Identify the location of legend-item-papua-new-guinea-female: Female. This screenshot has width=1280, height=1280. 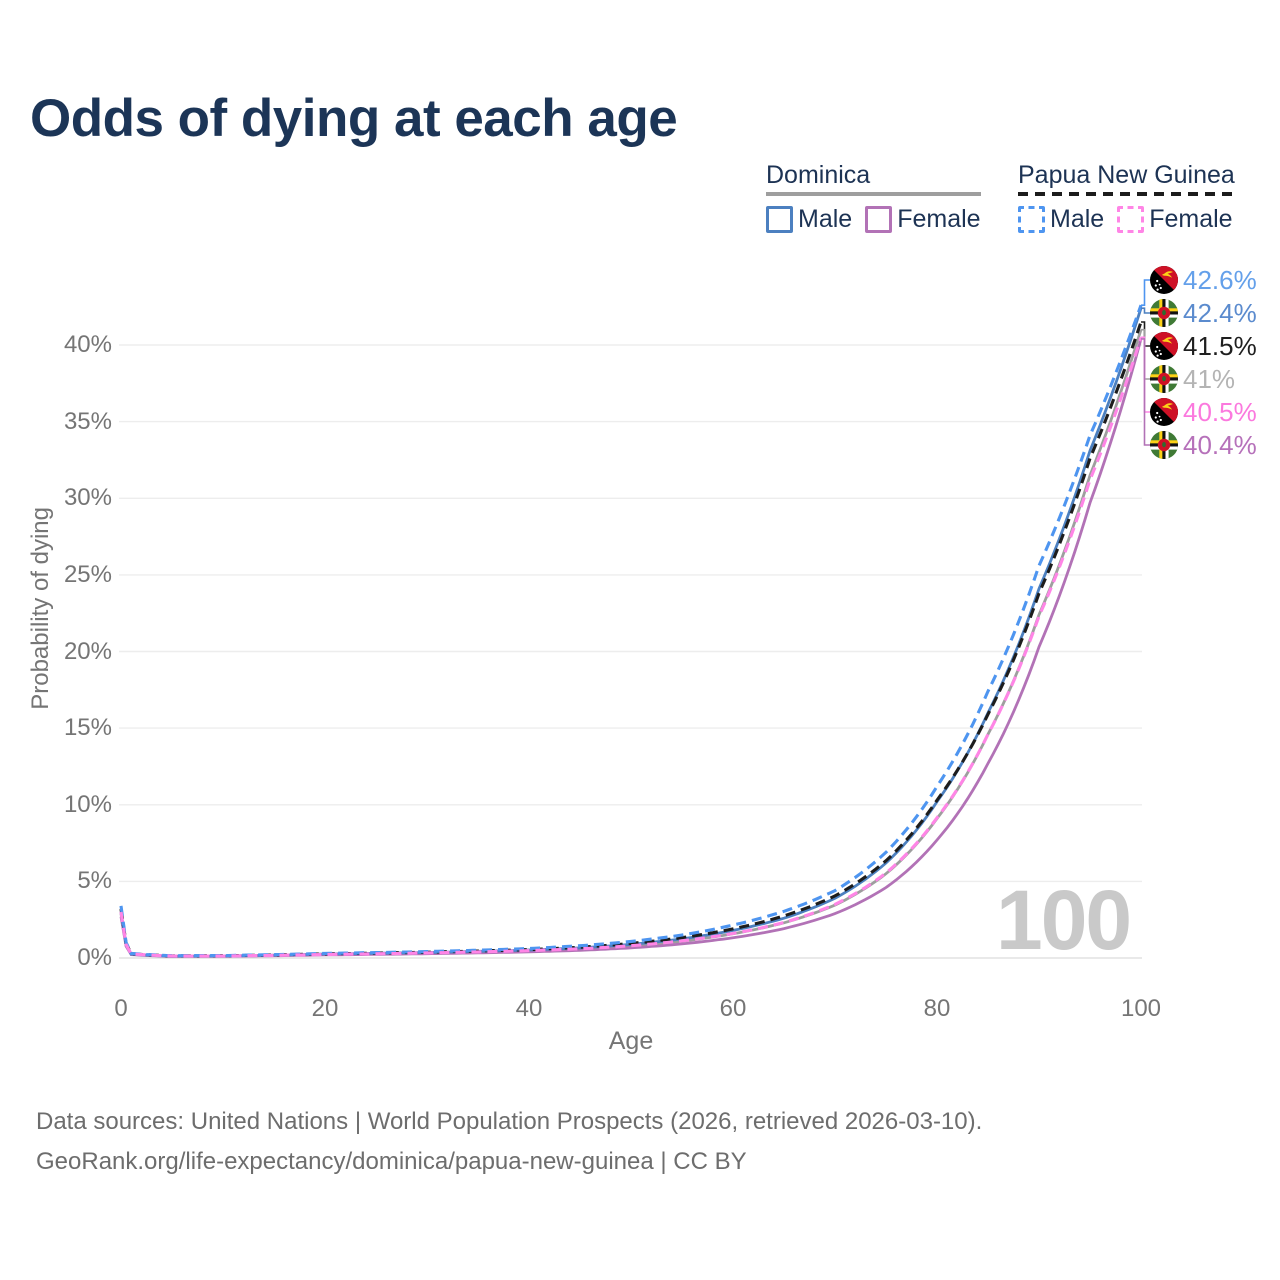
(1175, 219).